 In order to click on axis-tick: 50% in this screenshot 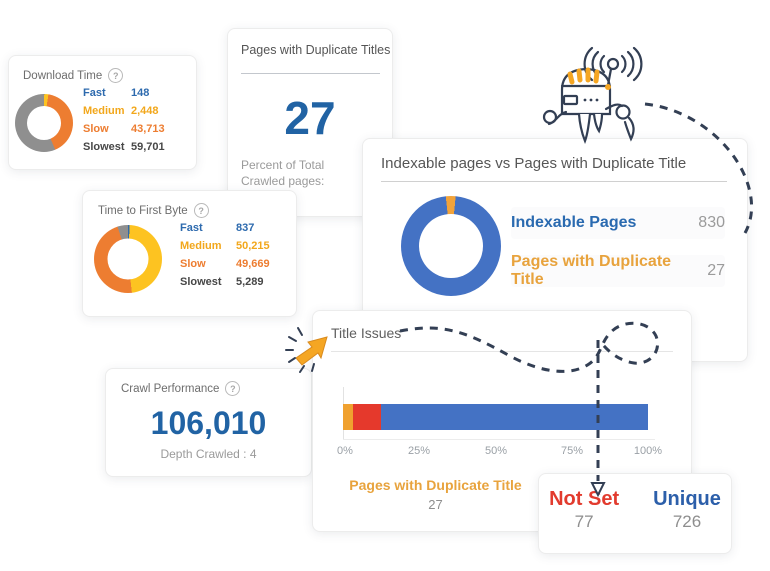, I will do `click(496, 451)`.